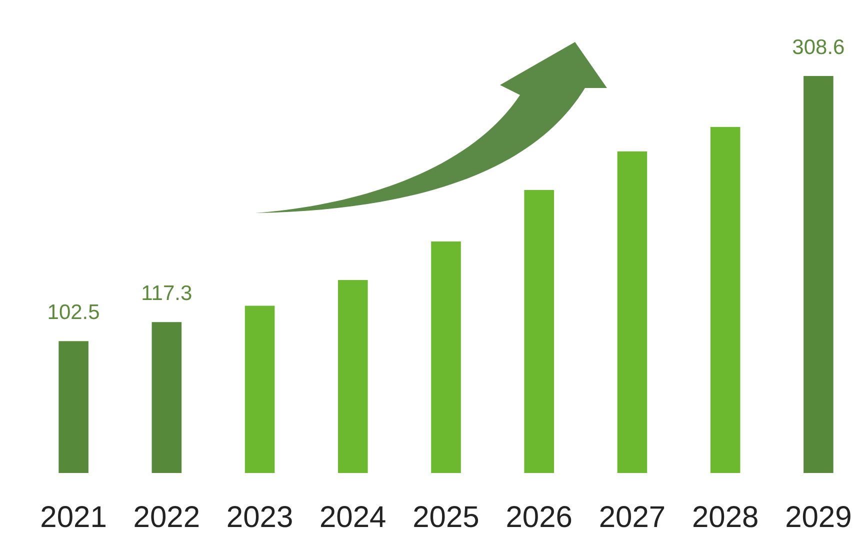 This screenshot has width=865, height=539. I want to click on x-tick-label: 2029, so click(818, 517).